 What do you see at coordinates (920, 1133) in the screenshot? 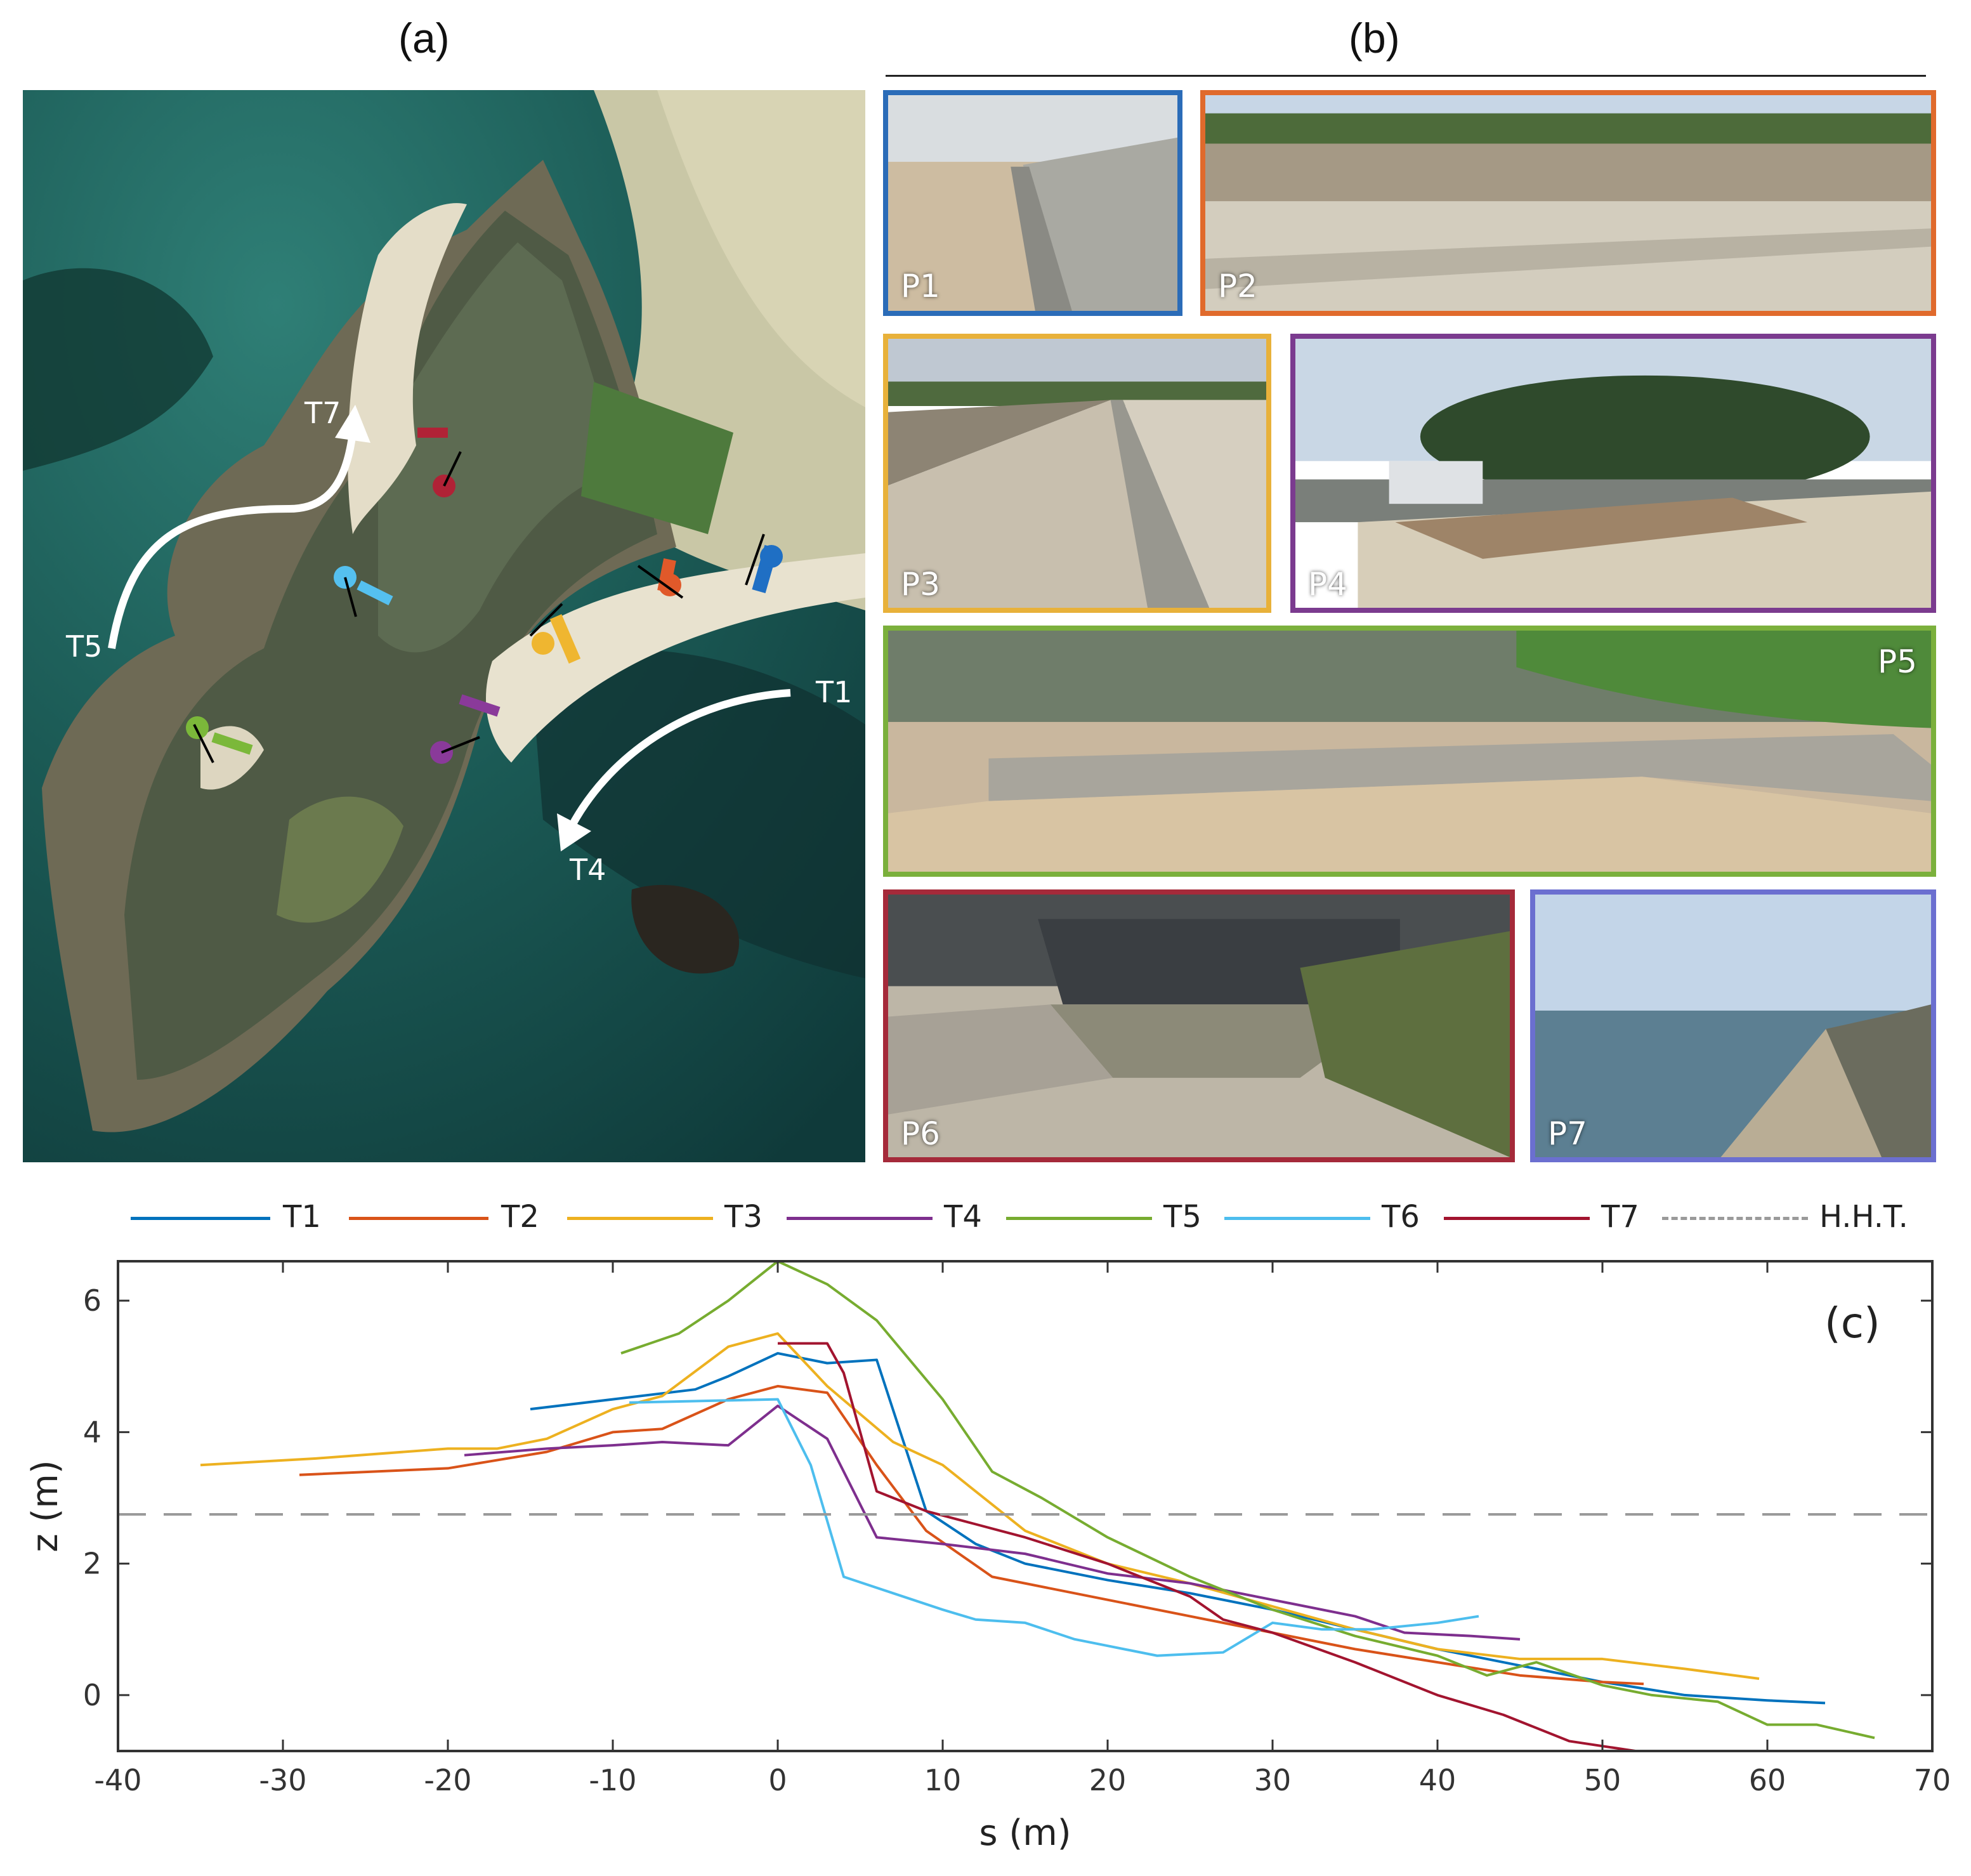
I see `photo-p6-label: P6` at bounding box center [920, 1133].